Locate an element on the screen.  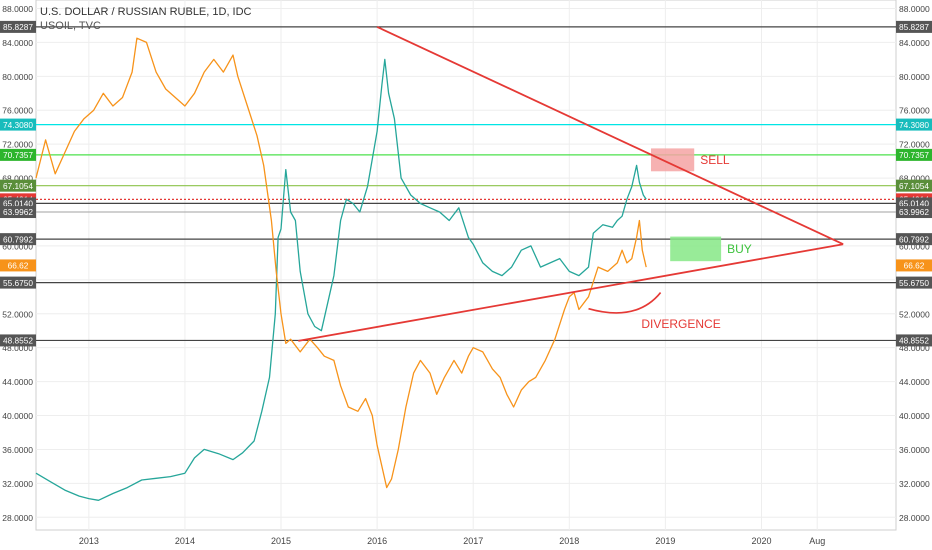
y-tick-label-left: 52.0000 is located at coordinates (17, 314).